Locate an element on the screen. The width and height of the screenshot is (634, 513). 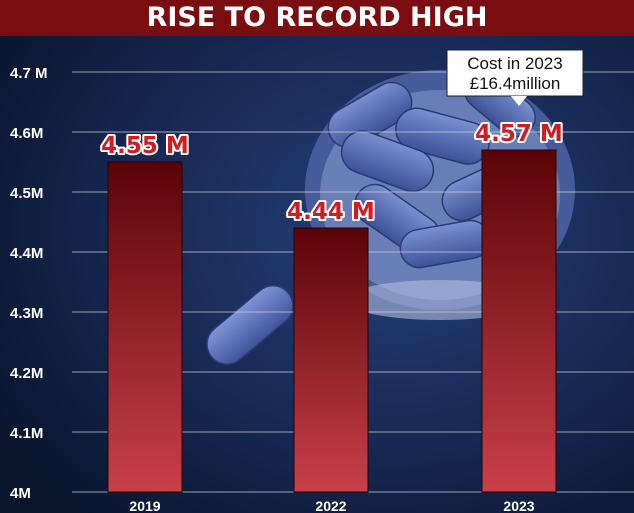
value-label-2019: 4.55 M is located at coordinates (145, 146).